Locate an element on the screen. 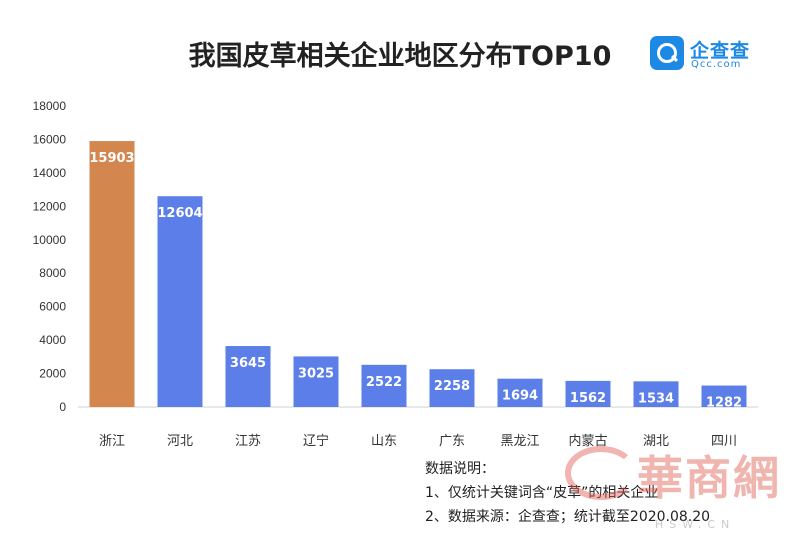  y-tick-label: 10000 is located at coordinates (50, 240).